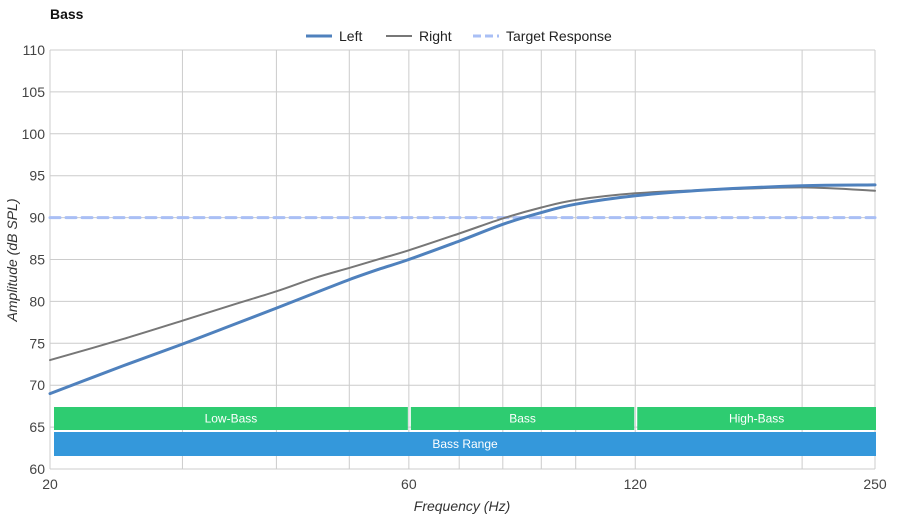 This screenshot has height=520, width=900. Describe the element at coordinates (435, 36) in the screenshot. I see `legend-entry: Right` at that location.